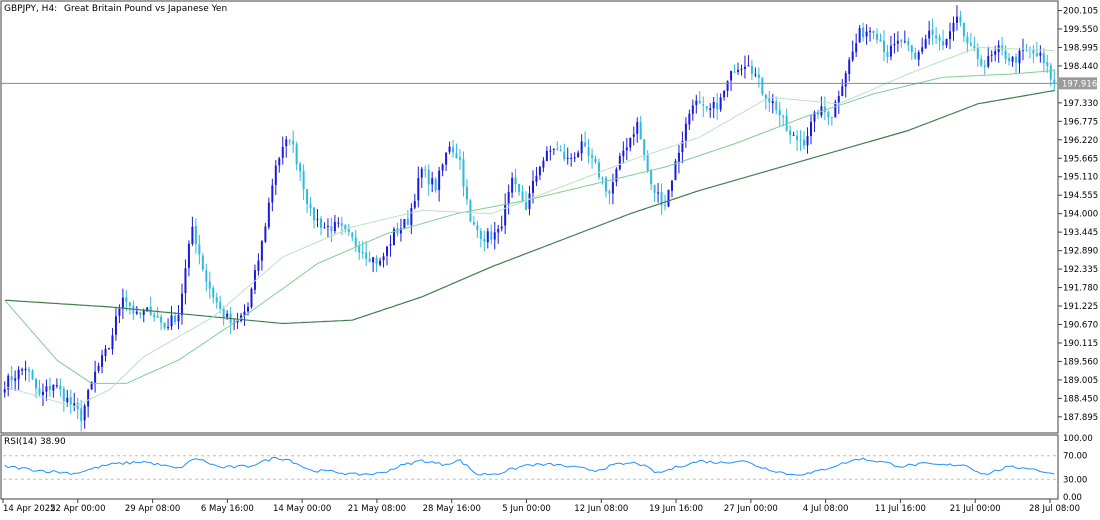  What do you see at coordinates (1080, 122) in the screenshot?
I see `price-axis-label: 196.775` at bounding box center [1080, 122].